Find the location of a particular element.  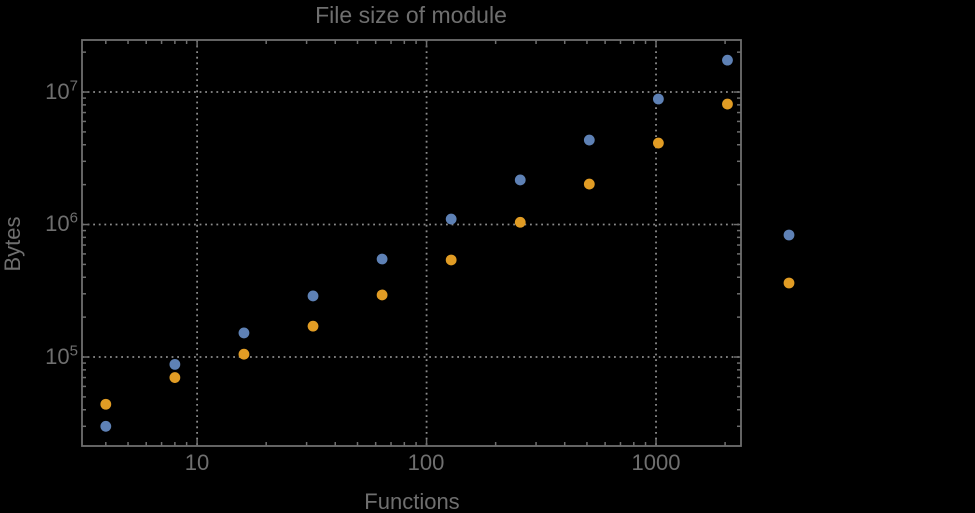

x-axis-label: Functions is located at coordinates (412, 501).